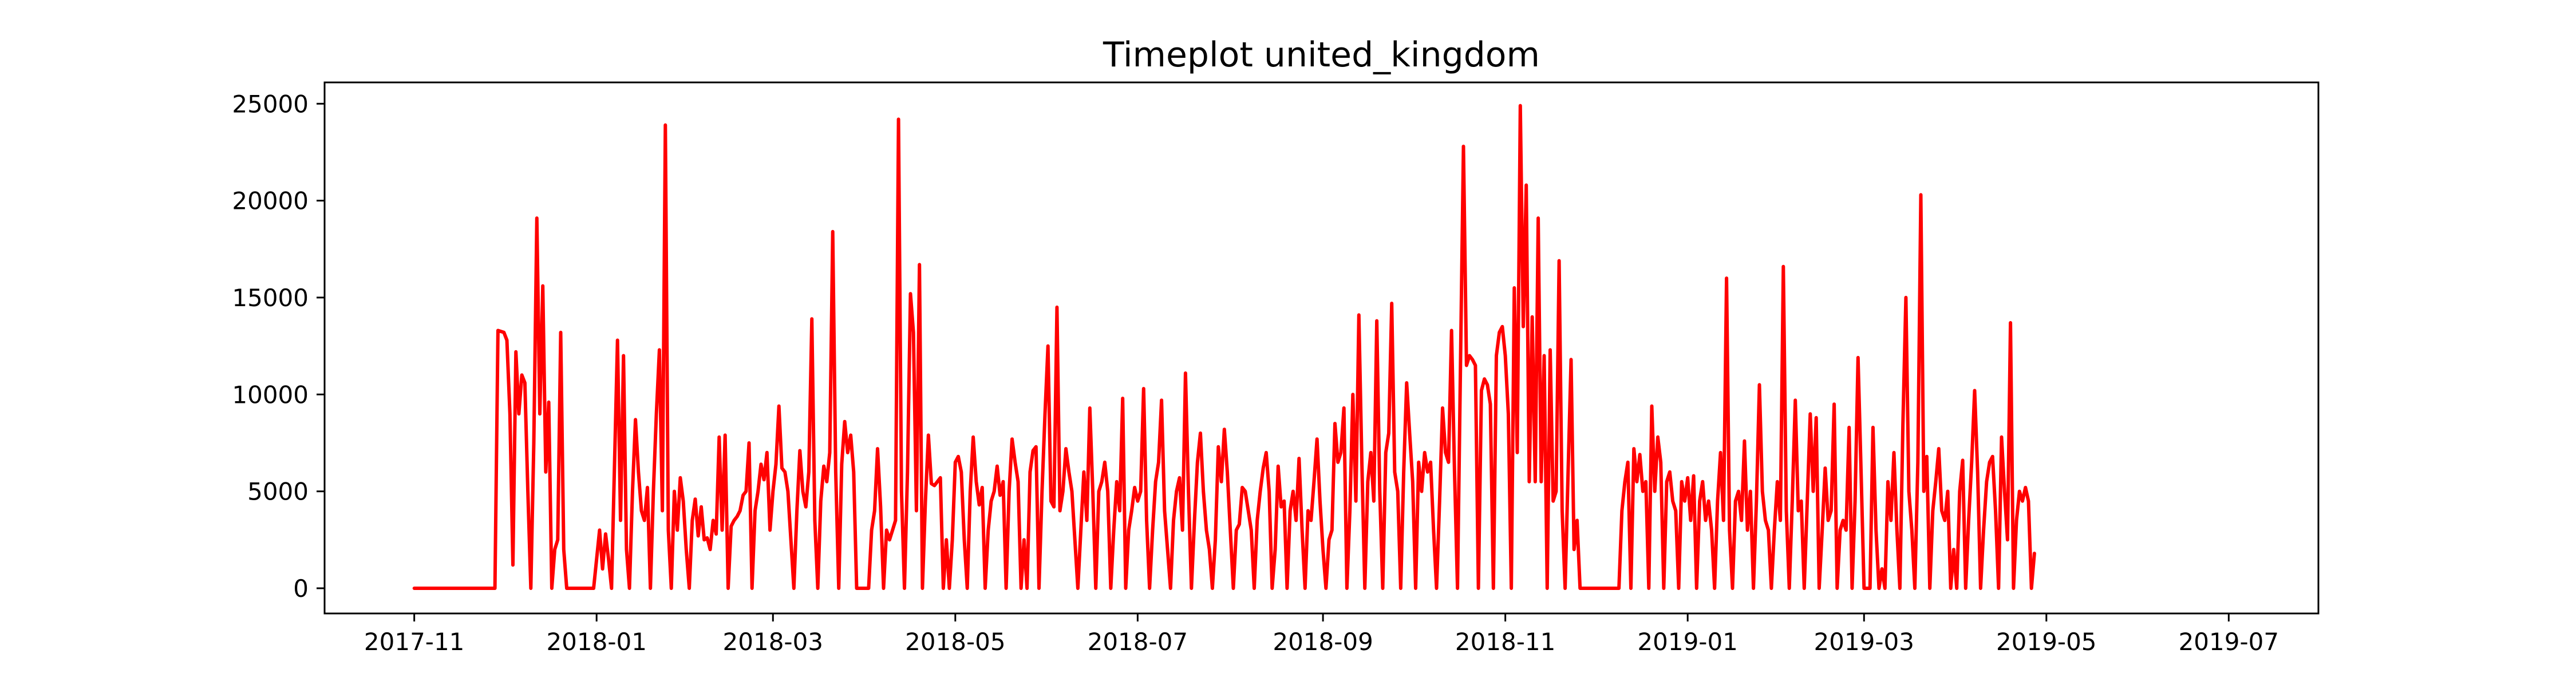 This screenshot has height=689, width=2576. I want to click on chart-title: Timeplot united_kingdom, so click(1322, 55).